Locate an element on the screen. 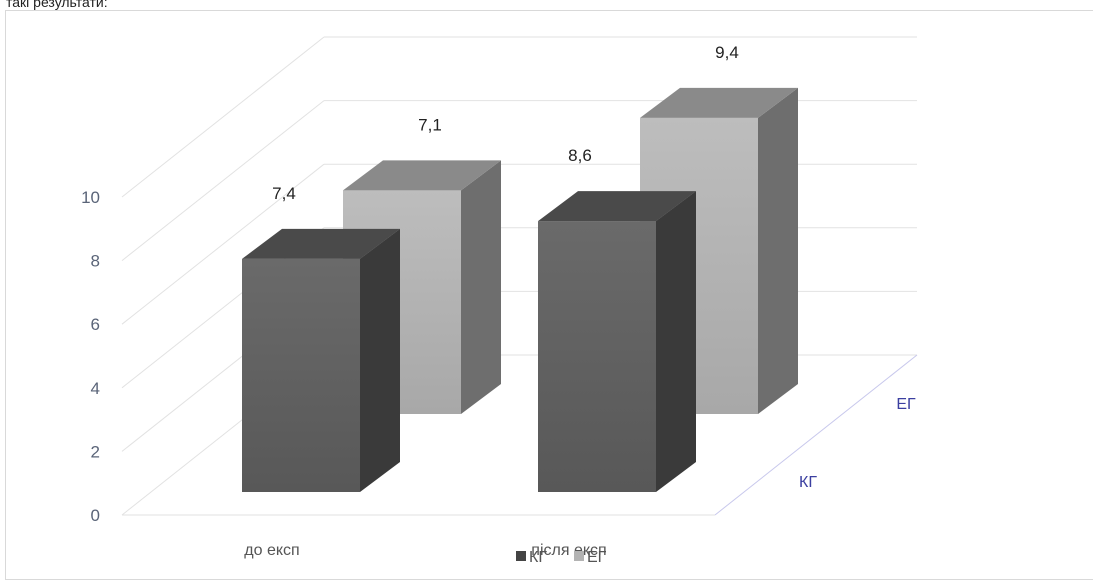 The image size is (1093, 580). data-label: 7,4 is located at coordinates (284, 193).